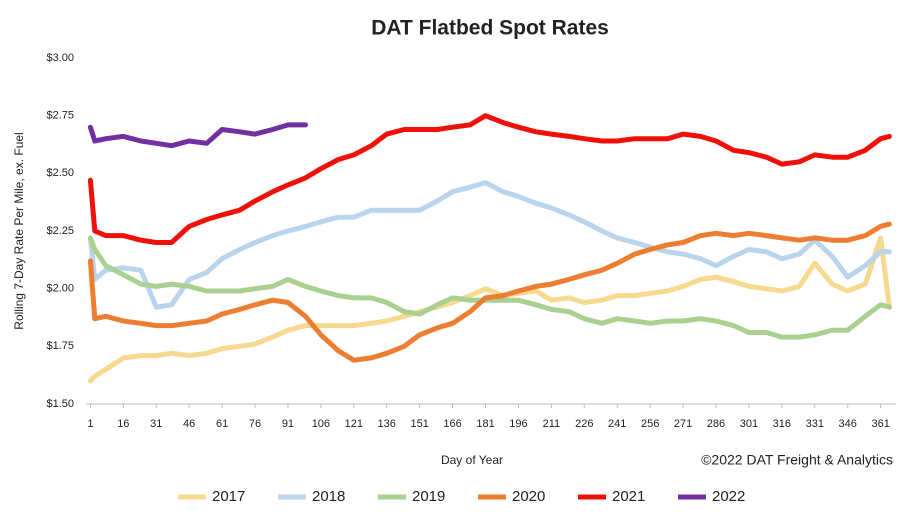  Describe the element at coordinates (716, 424) in the screenshot. I see `x-tick-label: 286` at that location.